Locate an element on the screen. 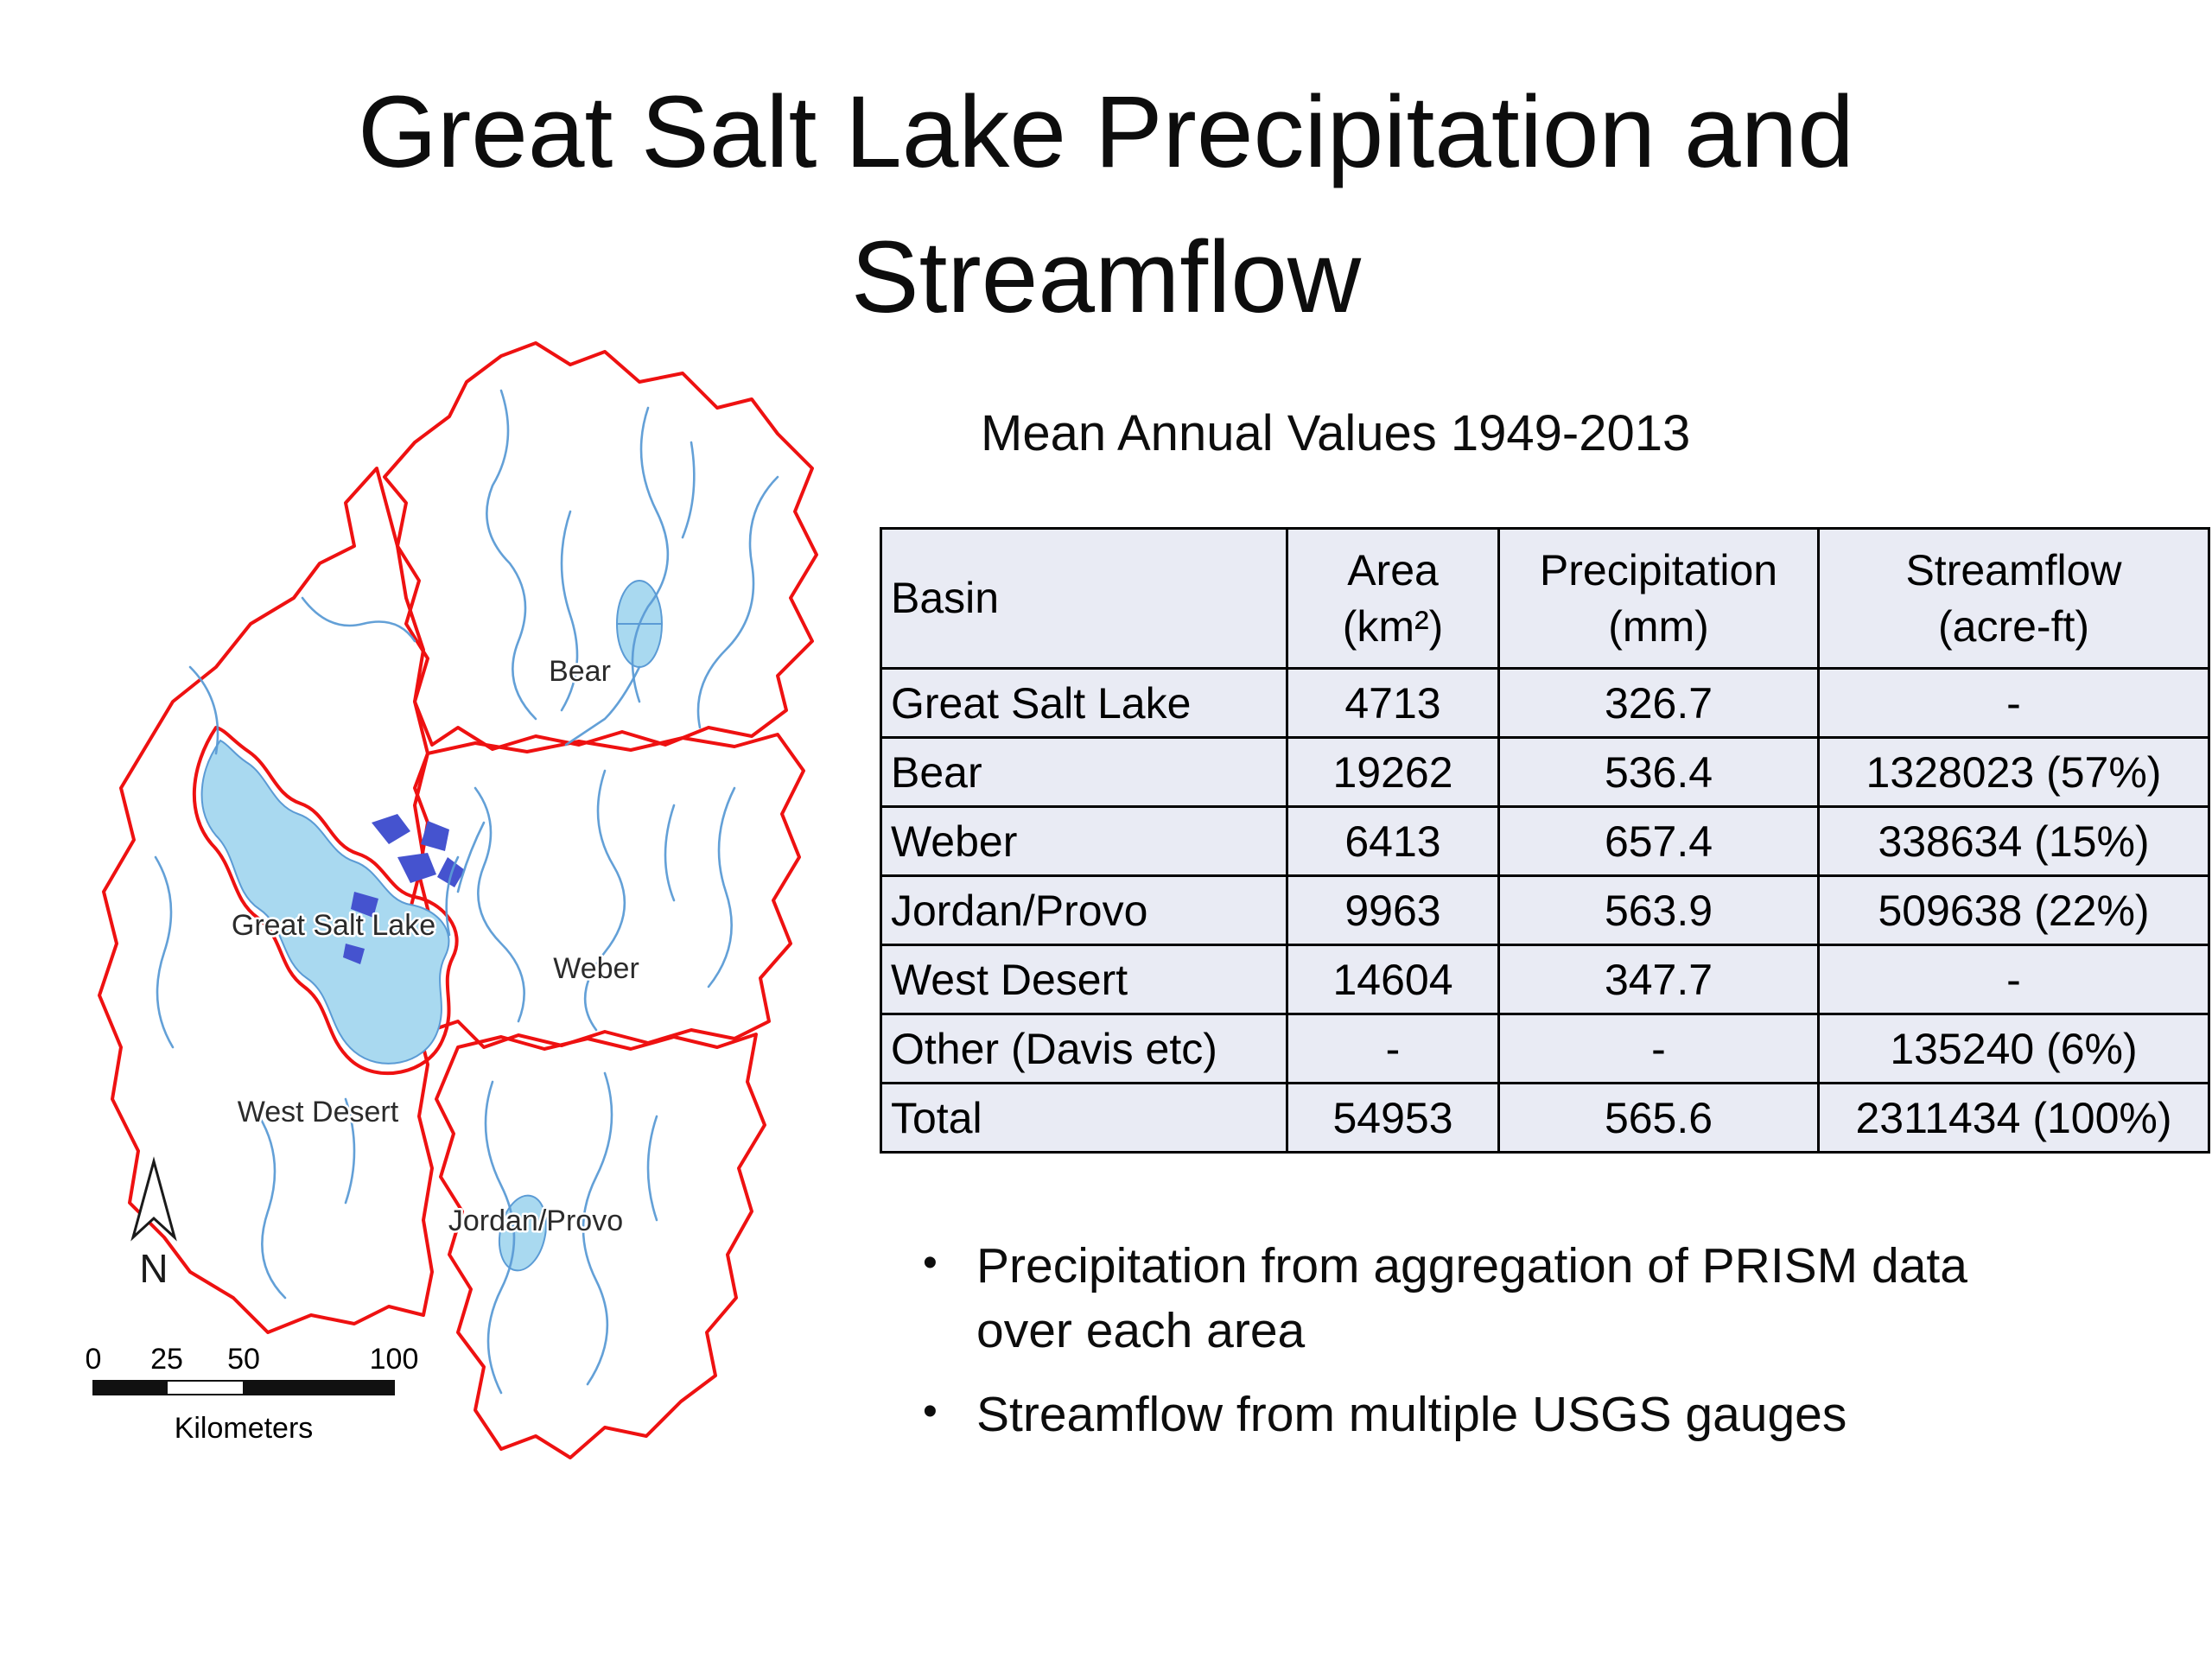 Image resolution: width=2212 pixels, height=1659 pixels. scale-tick-100: 100 is located at coordinates (394, 1359).